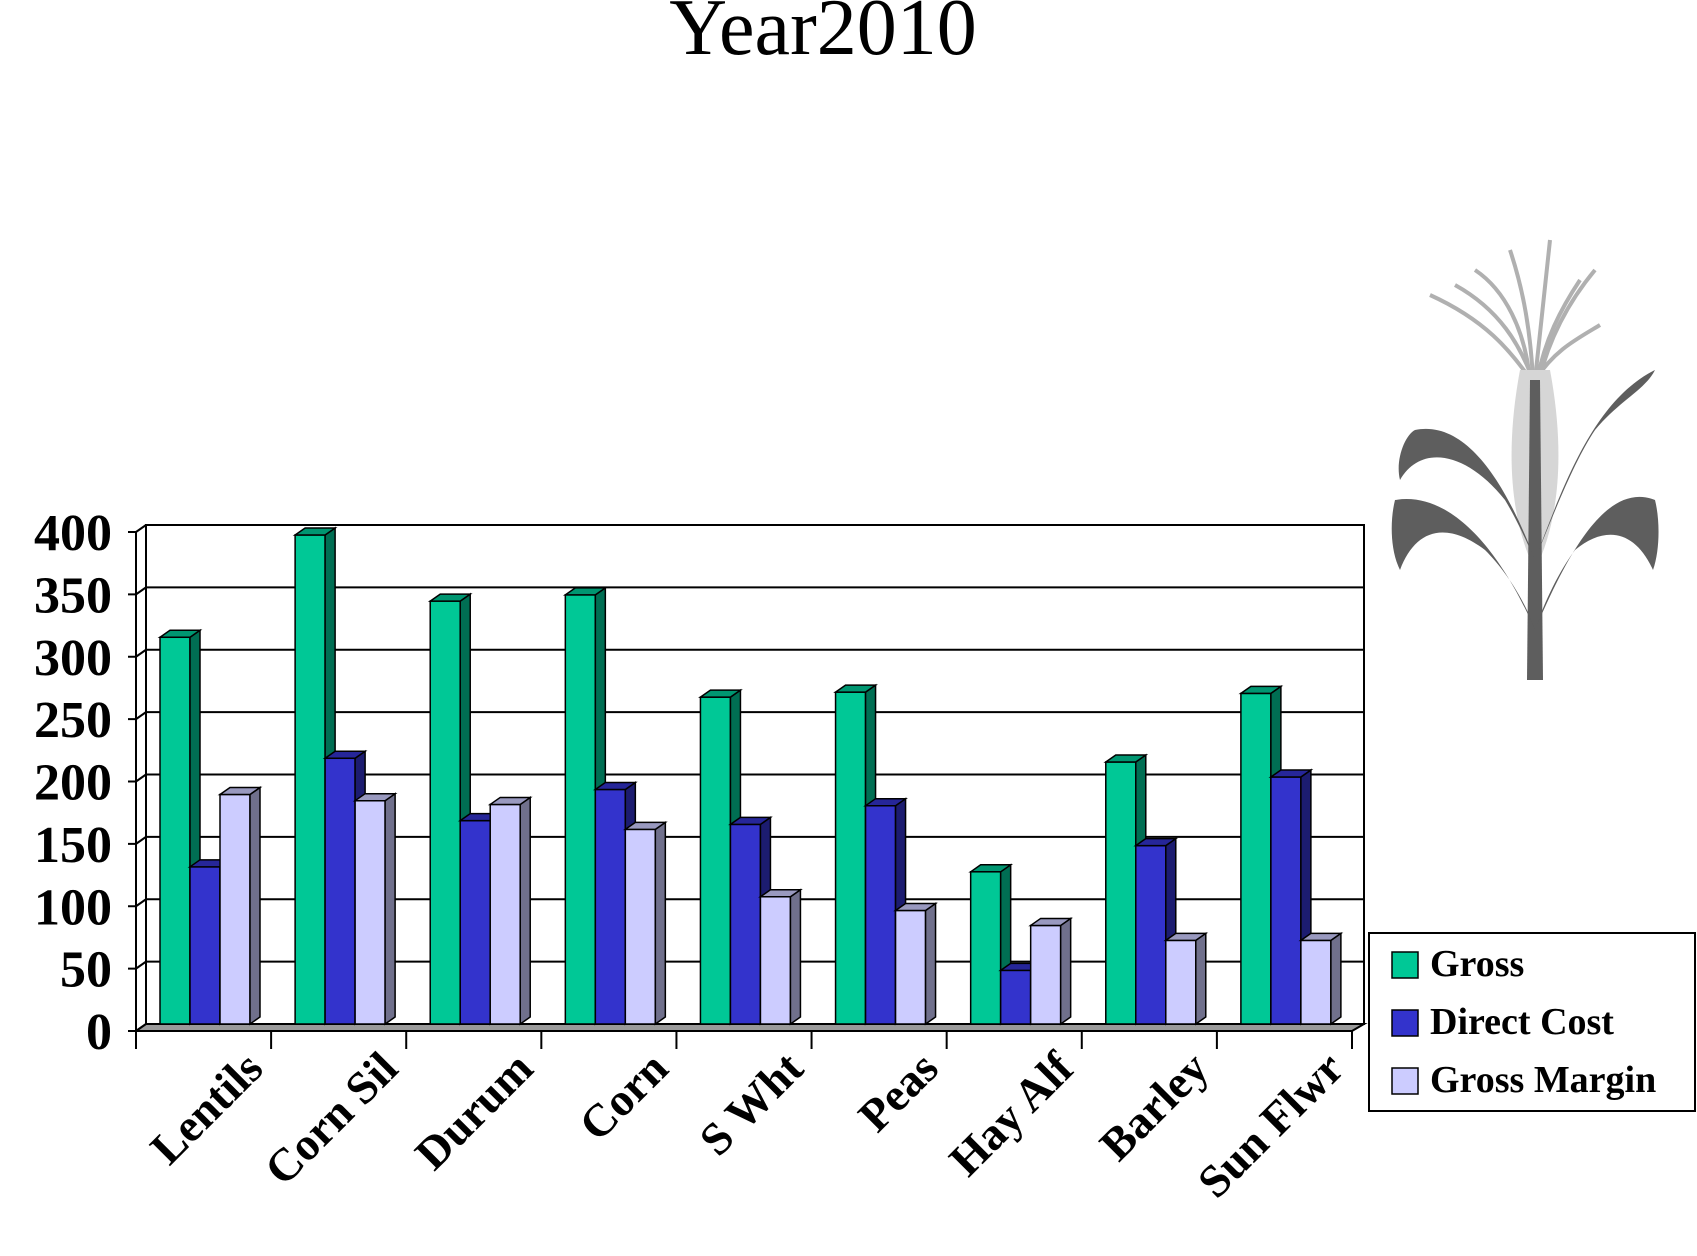 The image size is (1697, 1256). What do you see at coordinates (822, 36) in the screenshot?
I see `chart-title: Year2010` at bounding box center [822, 36].